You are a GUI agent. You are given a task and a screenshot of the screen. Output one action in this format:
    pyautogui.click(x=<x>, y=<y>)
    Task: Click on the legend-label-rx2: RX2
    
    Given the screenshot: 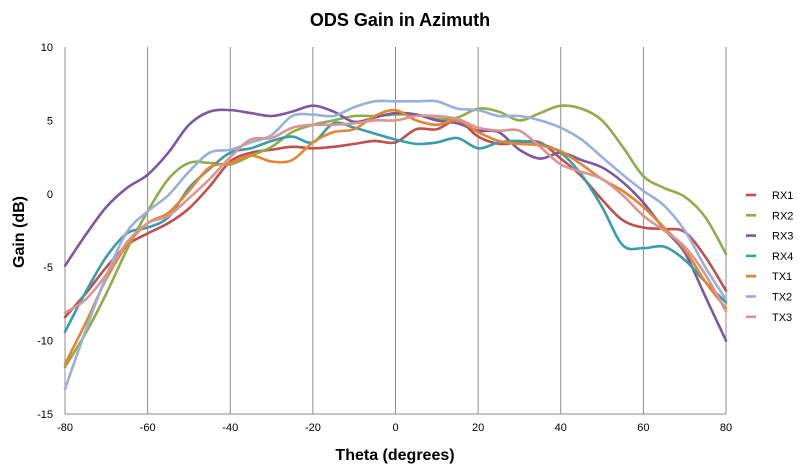 What is the action you would take?
    pyautogui.click(x=782, y=216)
    